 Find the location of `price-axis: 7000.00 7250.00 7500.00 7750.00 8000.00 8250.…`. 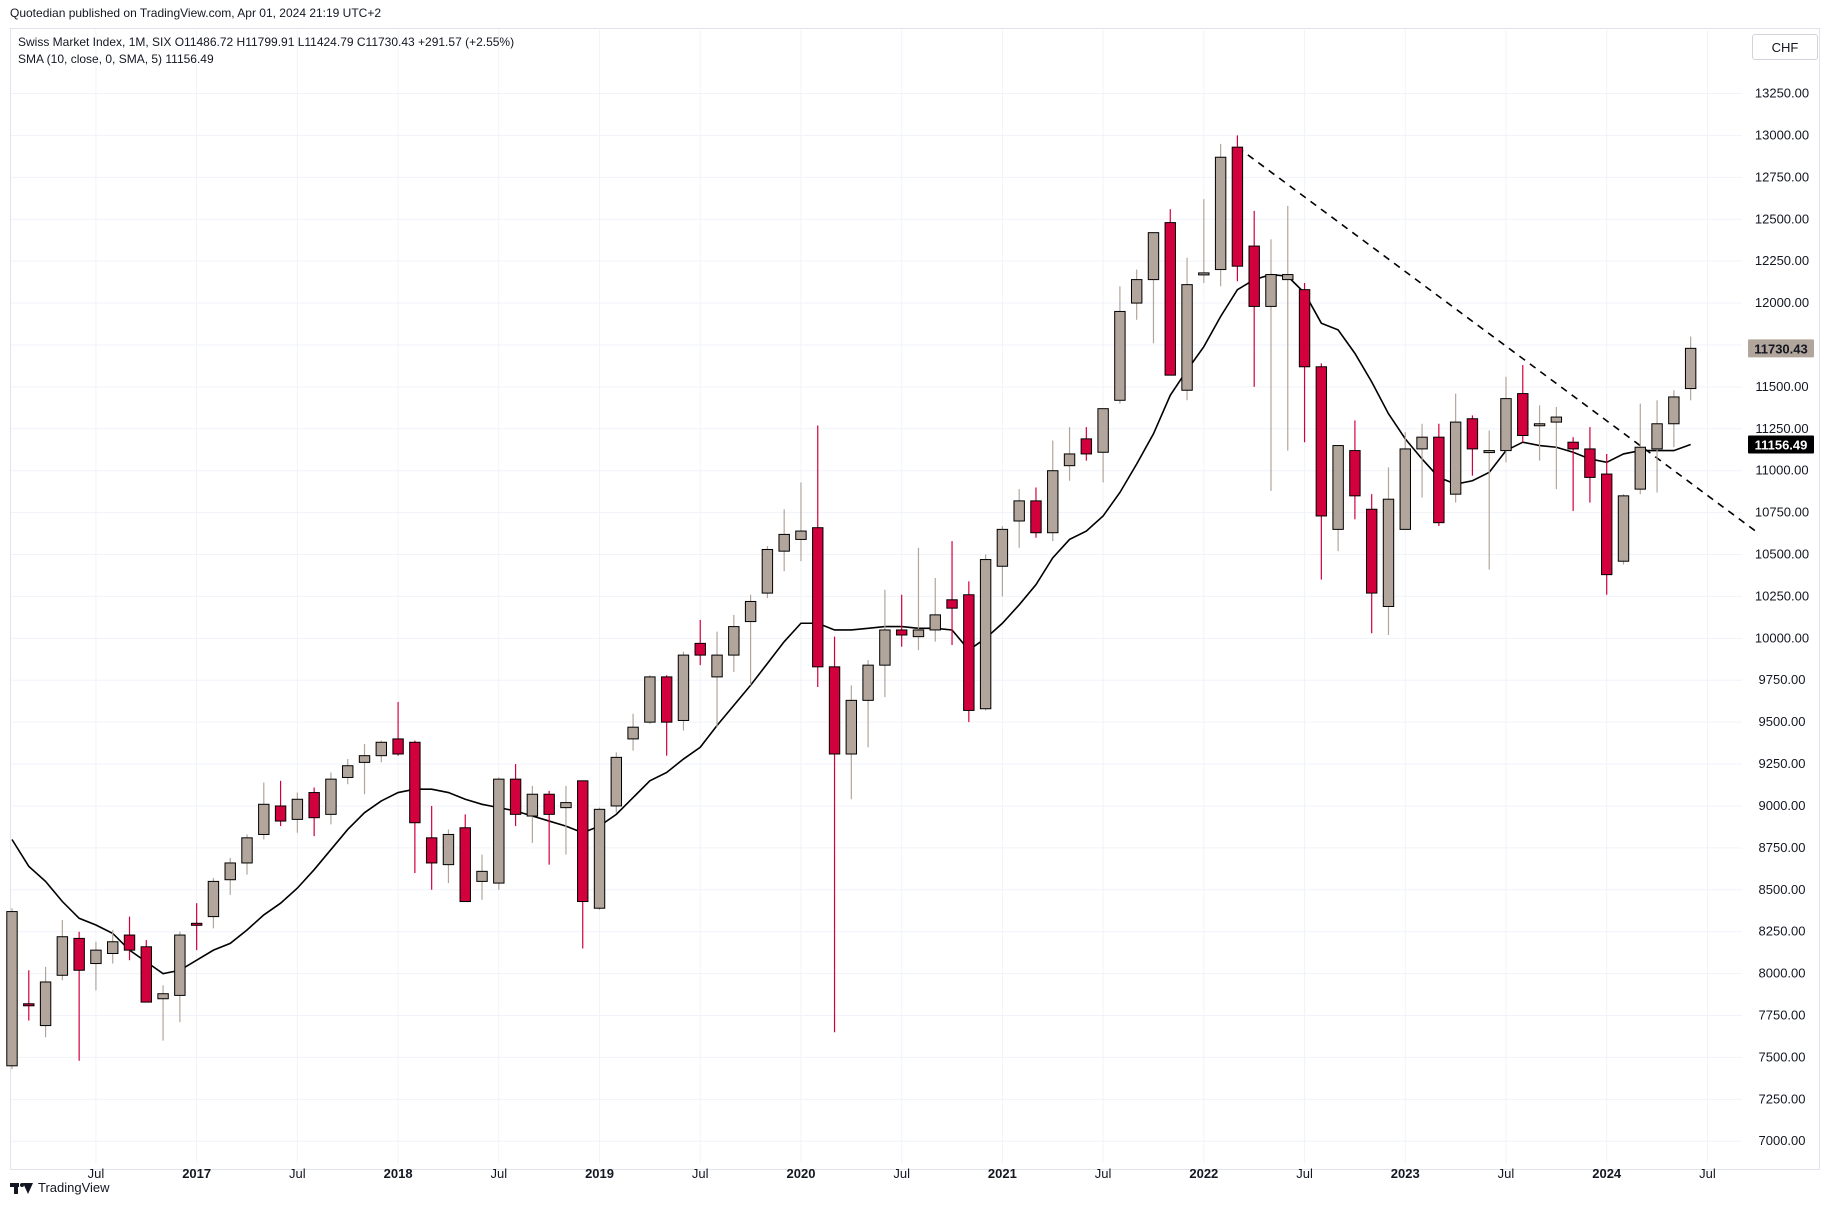

price-axis: 7000.00 7250.00 7500.00 7750.00 8000.00 8250.… is located at coordinates (1782, 617).